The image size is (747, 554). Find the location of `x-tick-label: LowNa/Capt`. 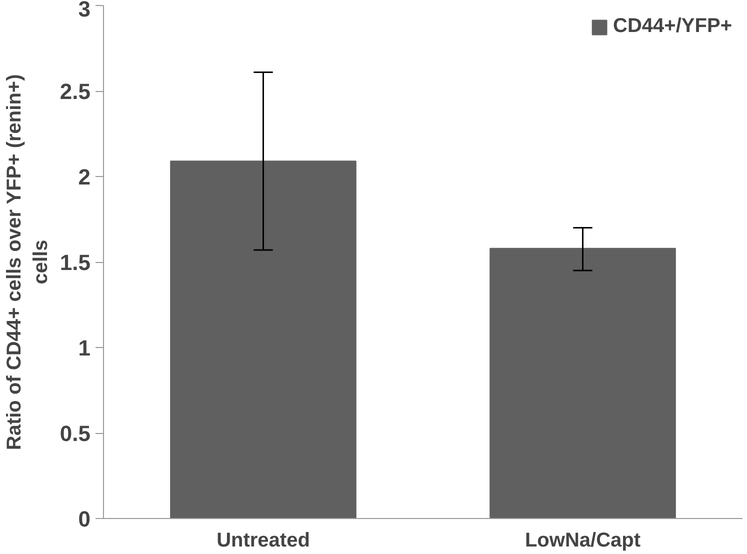

x-tick-label: LowNa/Capt is located at coordinates (582, 541).